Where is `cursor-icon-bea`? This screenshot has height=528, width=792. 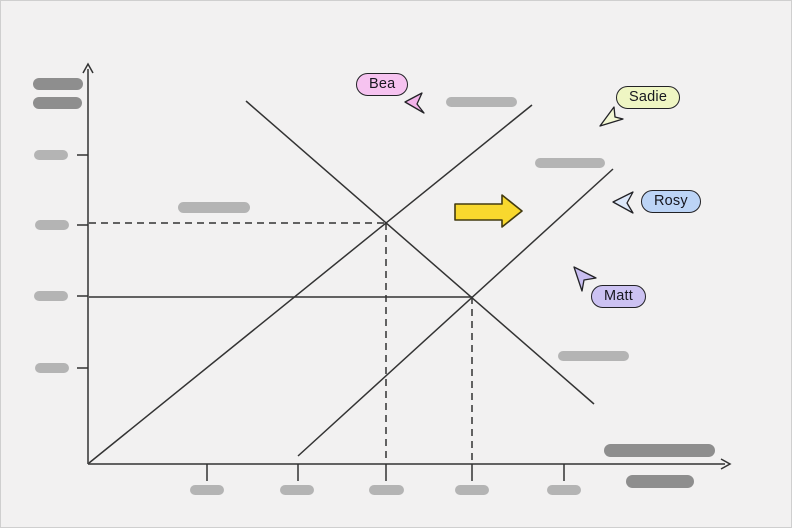 cursor-icon-bea is located at coordinates (414, 103).